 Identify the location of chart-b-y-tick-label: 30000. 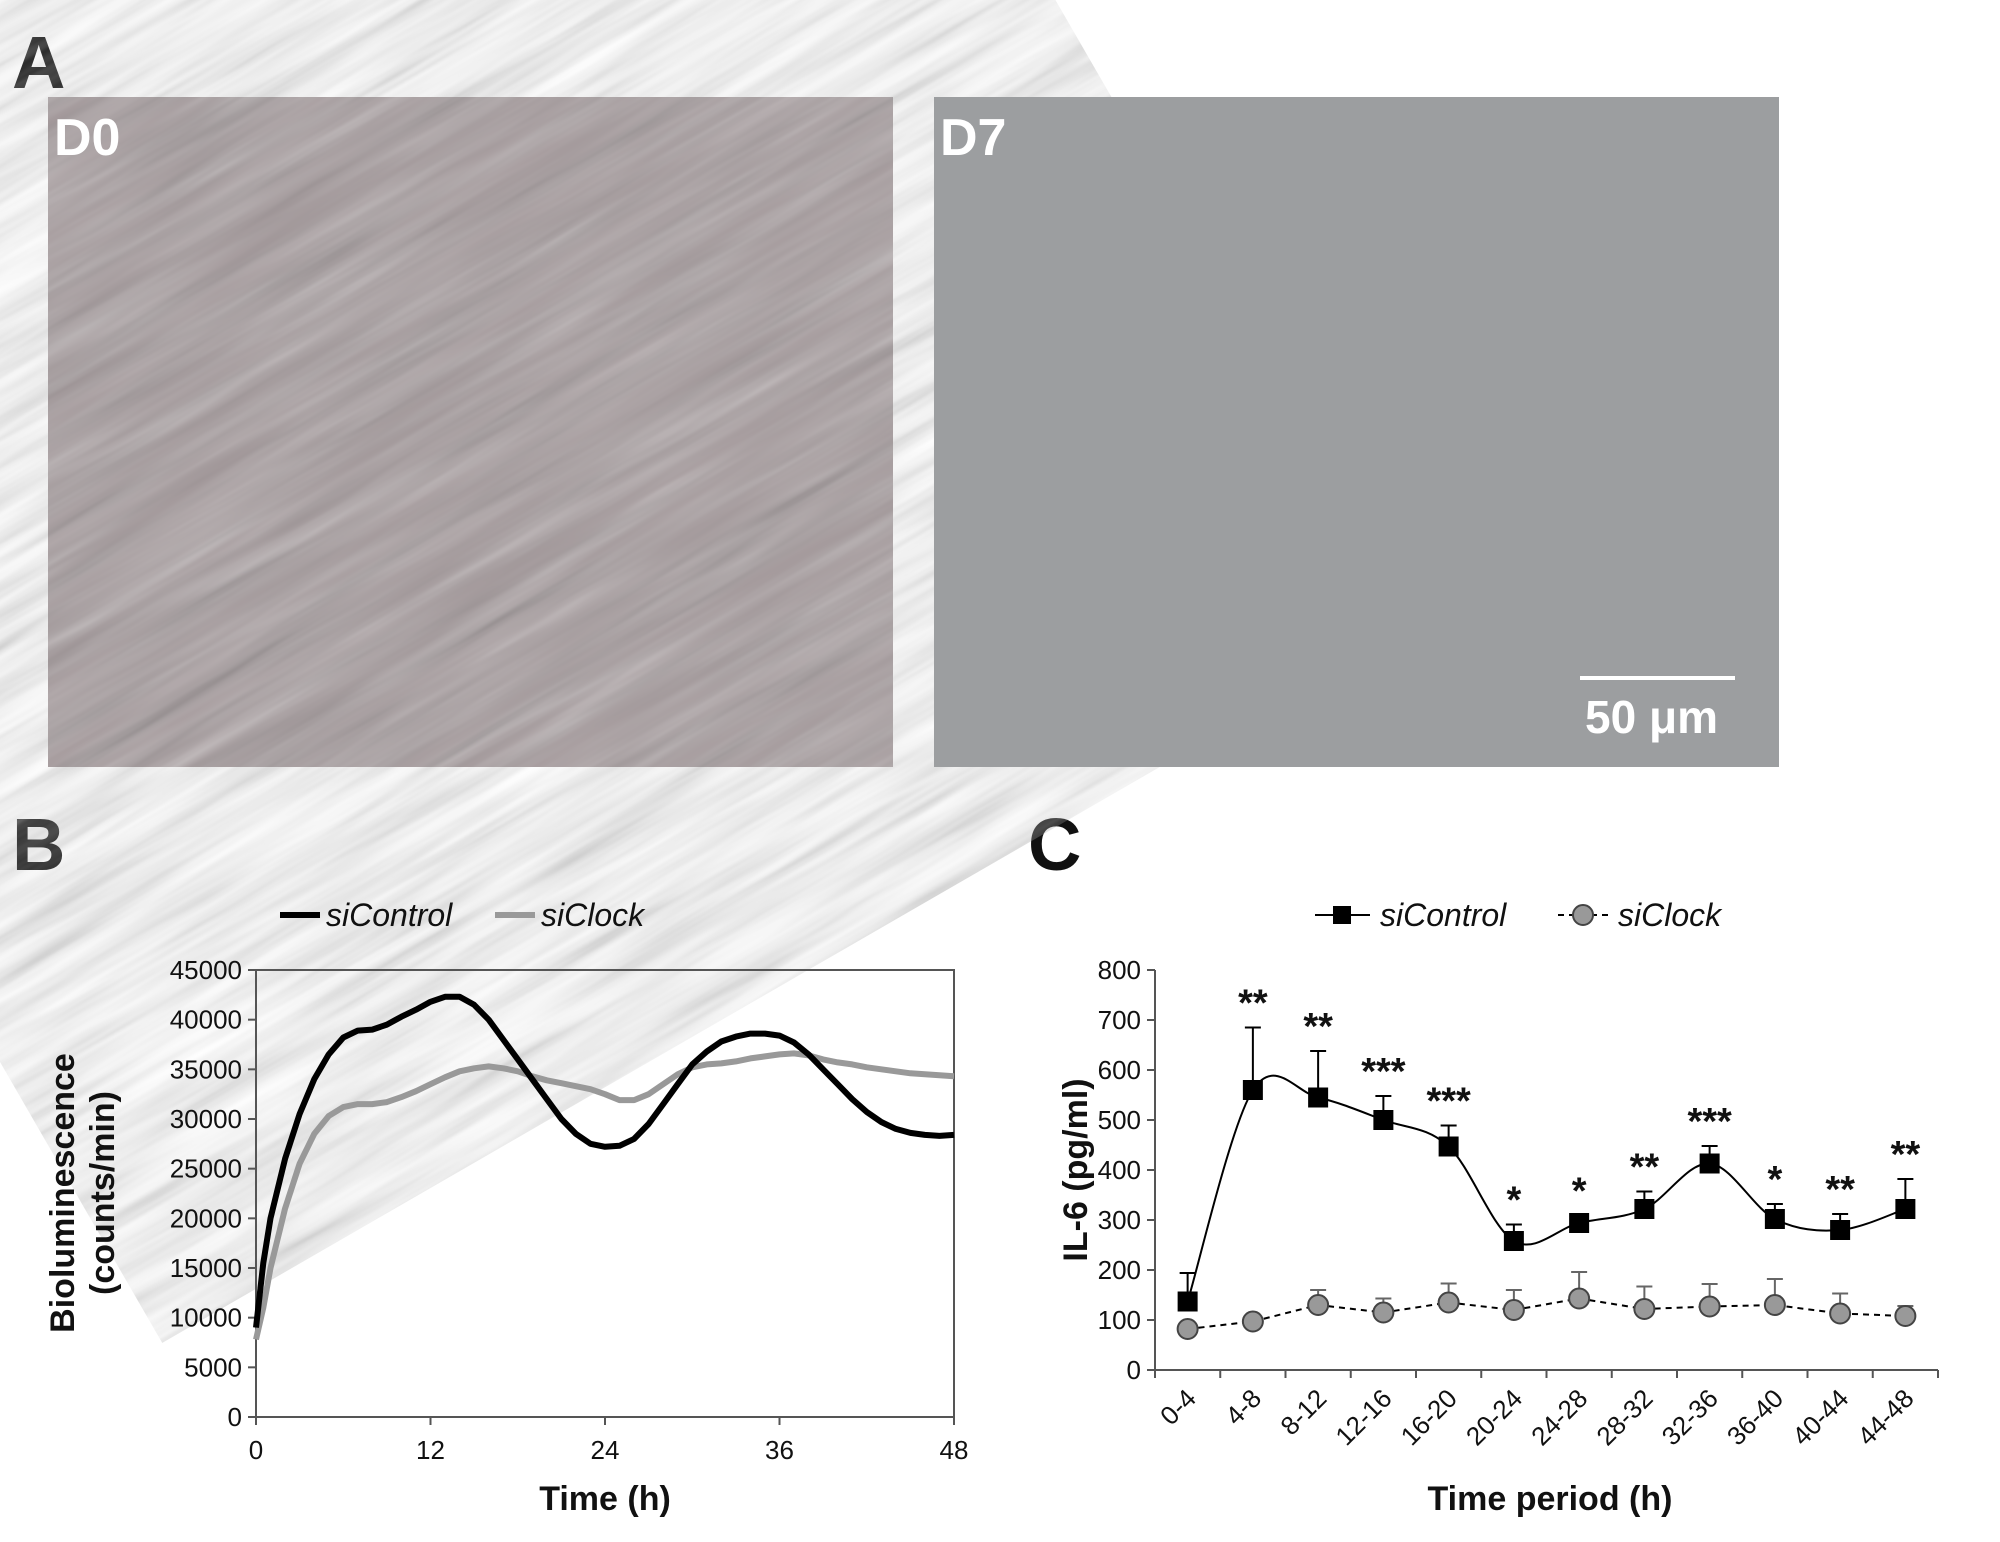
(206, 1119).